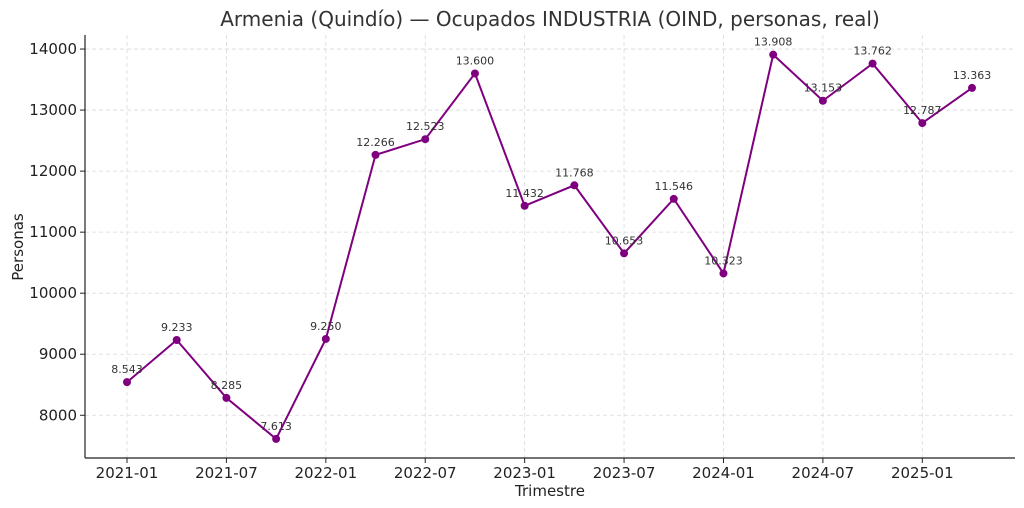 This screenshot has height=508, width=1024. Describe the element at coordinates (276, 426) in the screenshot. I see `data-label: 7.613` at that location.